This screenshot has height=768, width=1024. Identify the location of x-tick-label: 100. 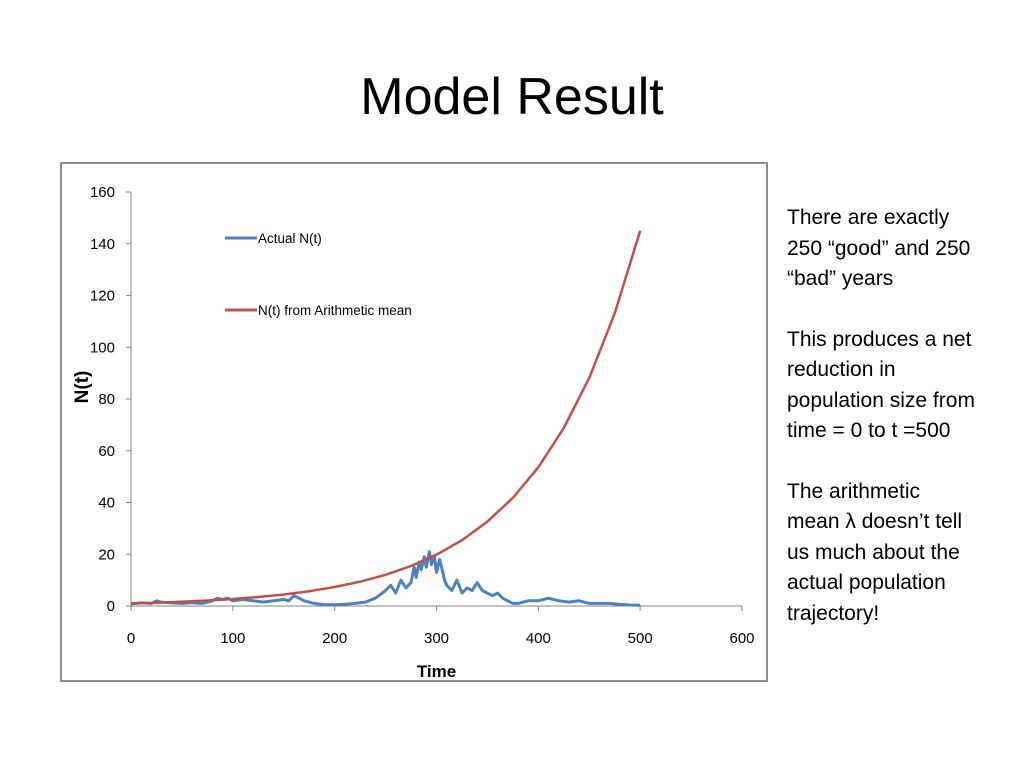
(232, 638).